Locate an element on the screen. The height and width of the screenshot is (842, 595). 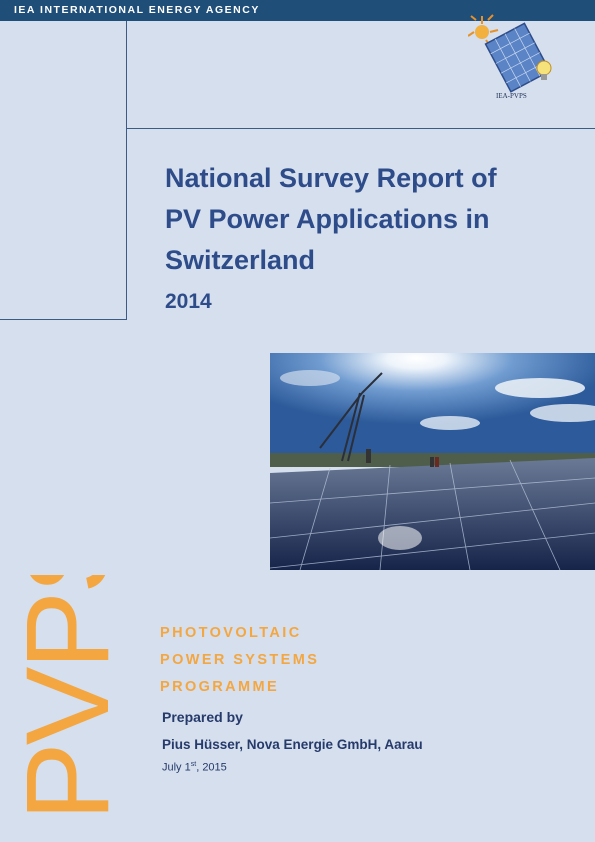
frame-vertical-line is located at coordinates (126, 170).